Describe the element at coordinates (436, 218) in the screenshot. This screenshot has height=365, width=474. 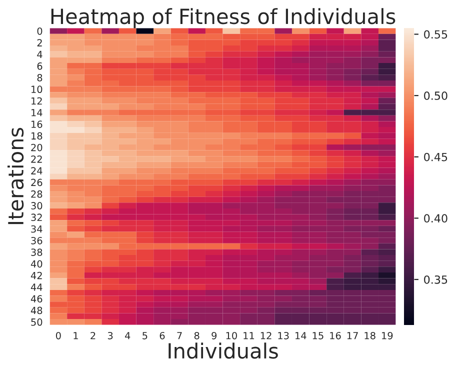
I see `color-bar-label: 0.40` at that location.